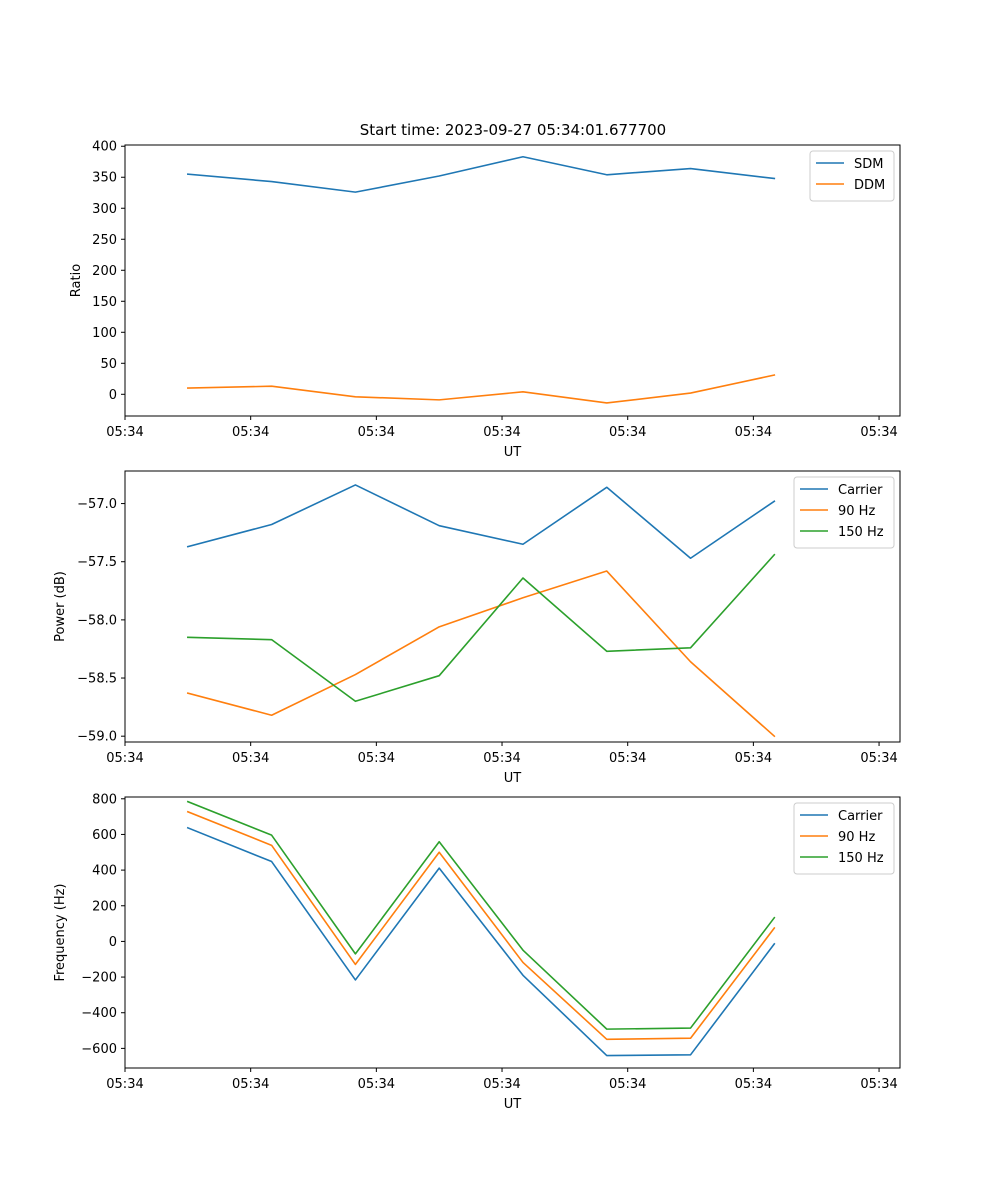 The image size is (1000, 1200). What do you see at coordinates (99, 1013) in the screenshot?
I see `y-tick-label: −400` at bounding box center [99, 1013].